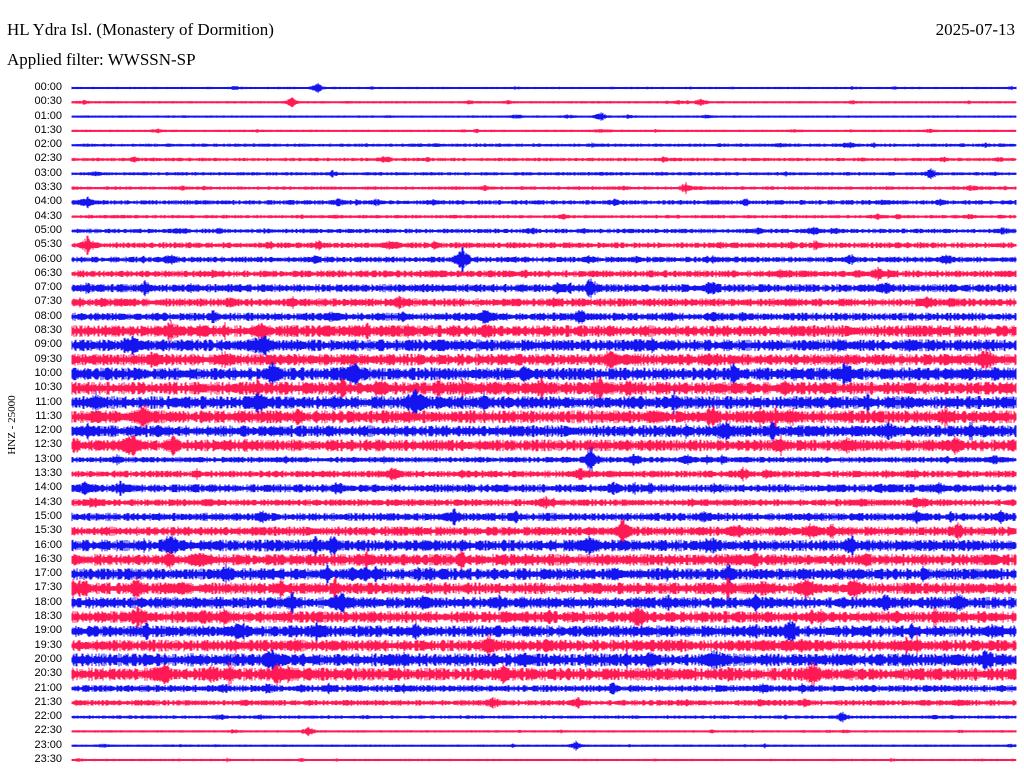 The image size is (1024, 780). Describe the element at coordinates (48, 487) in the screenshot. I see `row-time-label: 14:00` at that location.